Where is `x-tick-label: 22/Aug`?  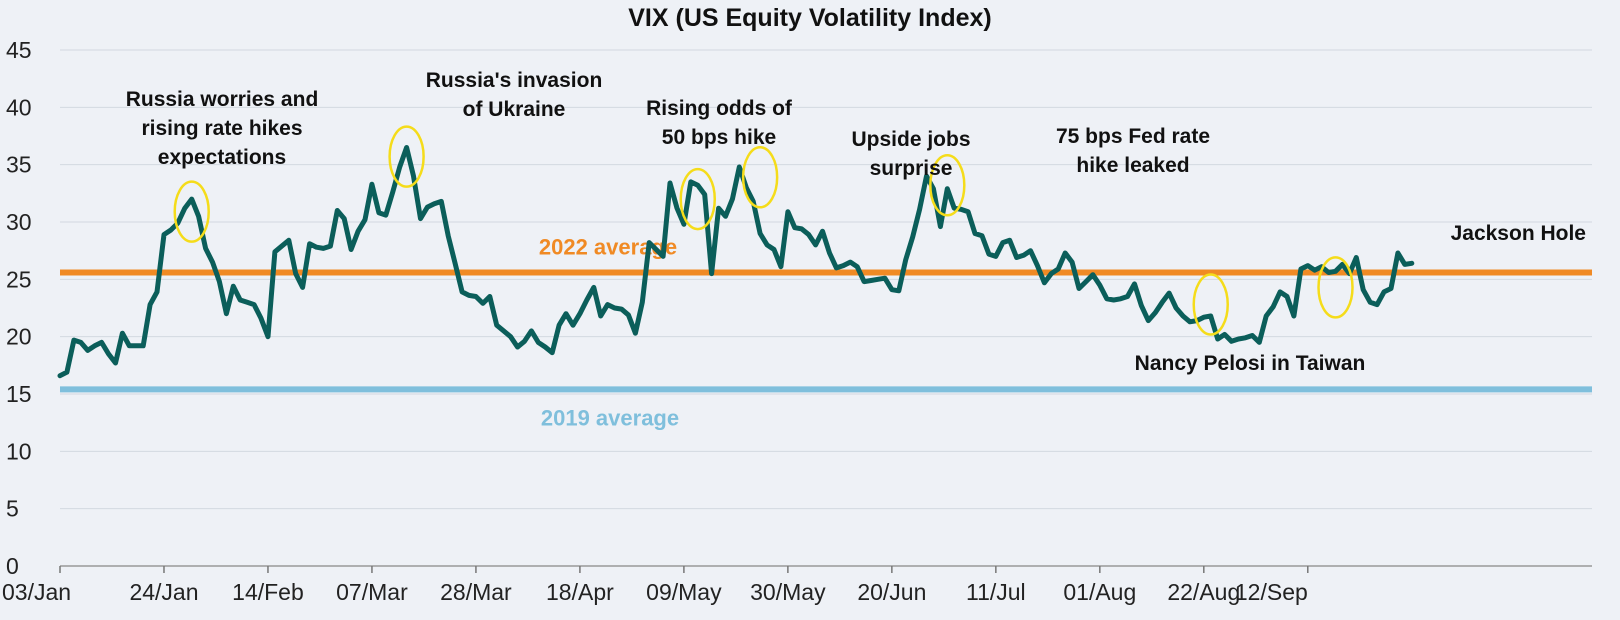
x-tick-label: 22/Aug is located at coordinates (1203, 592).